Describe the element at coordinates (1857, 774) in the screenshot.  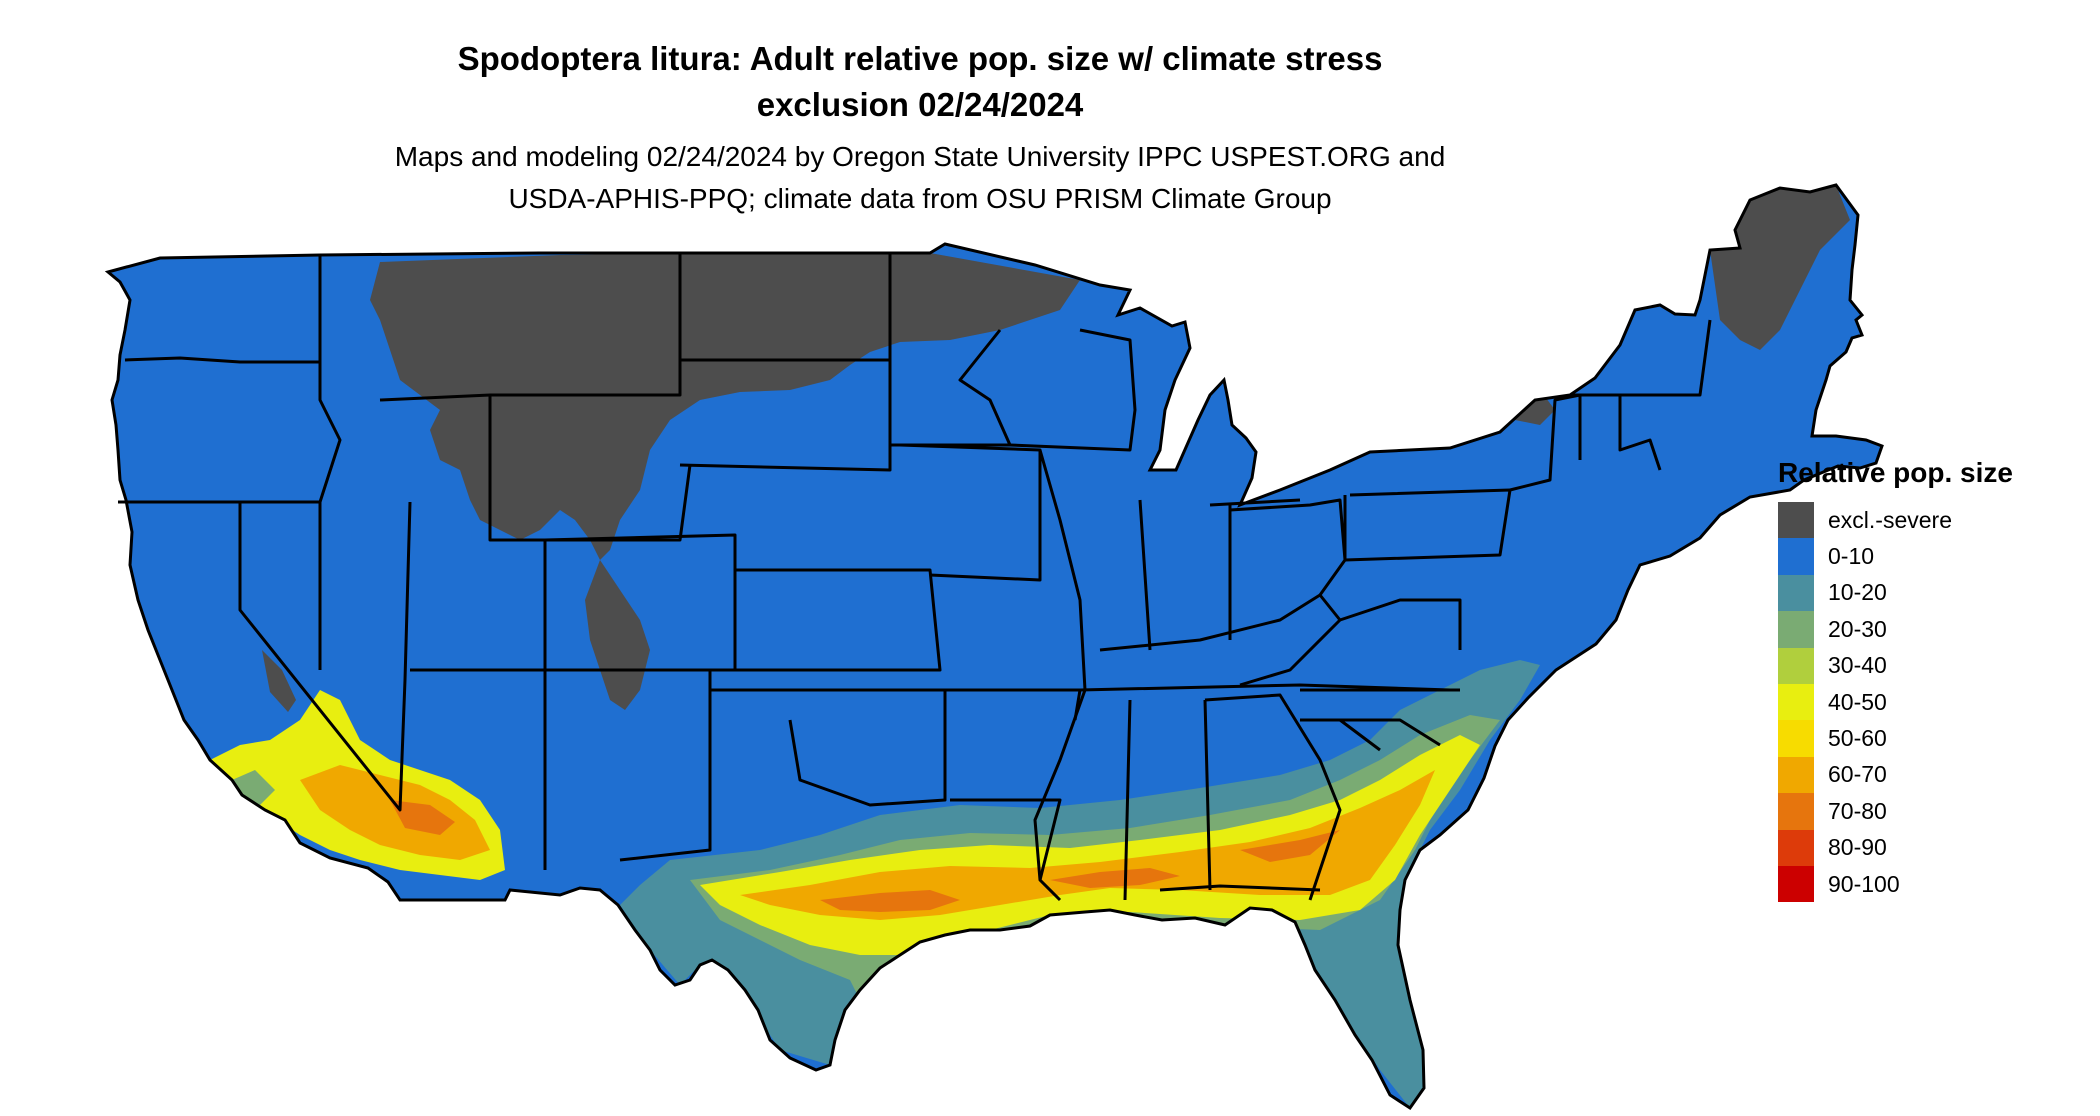
I see `legend-label: 60-70` at that location.